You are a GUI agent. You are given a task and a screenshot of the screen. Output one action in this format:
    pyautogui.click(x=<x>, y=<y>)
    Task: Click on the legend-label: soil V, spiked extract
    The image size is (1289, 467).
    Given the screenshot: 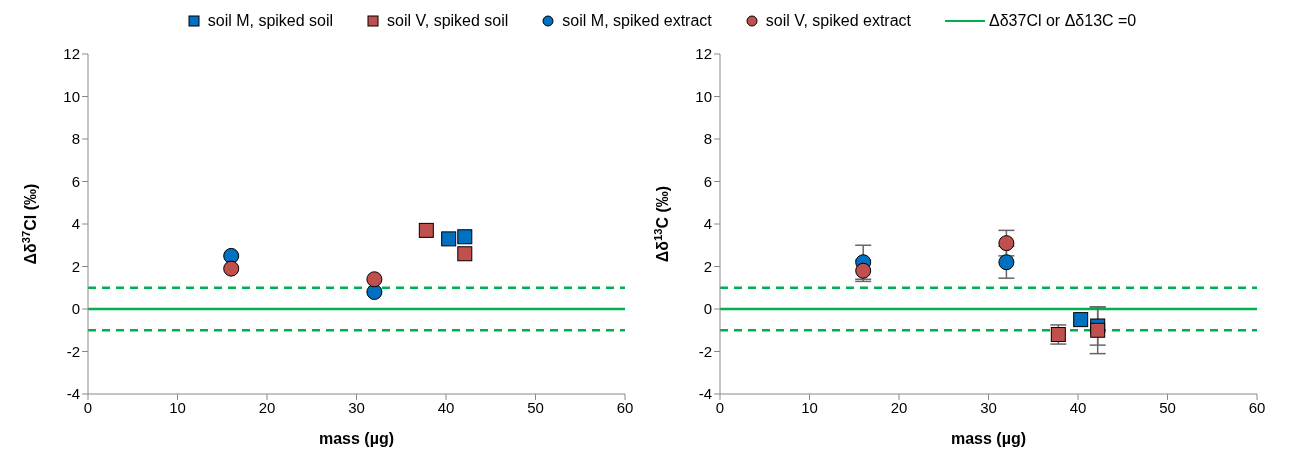 What is the action you would take?
    pyautogui.click(x=838, y=21)
    